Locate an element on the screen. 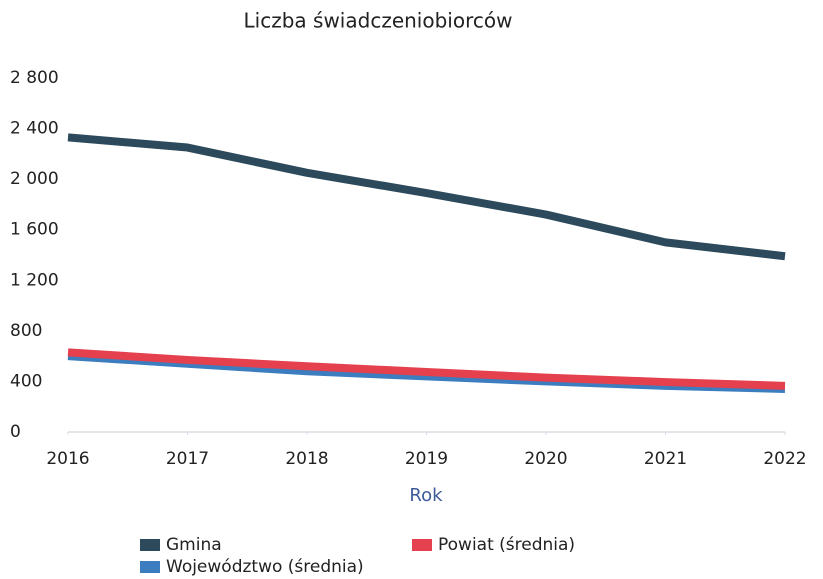 The image size is (823, 579). chart-title: Liczba świadczeniobiorców is located at coordinates (378, 21).